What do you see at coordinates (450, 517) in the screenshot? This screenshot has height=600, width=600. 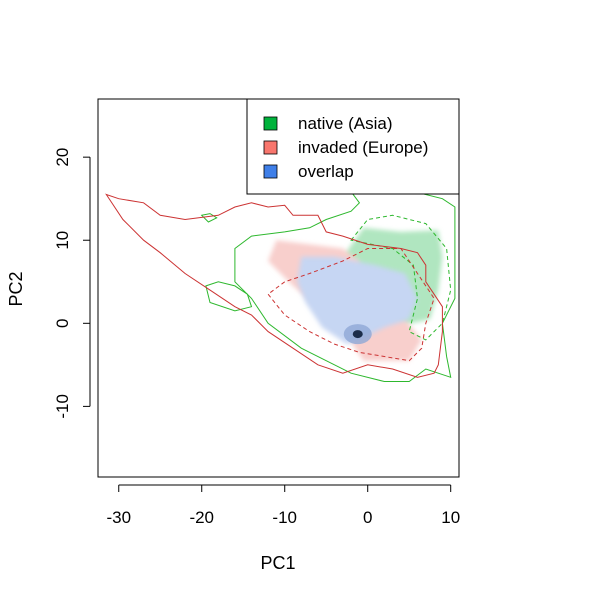 I see `x-tick-label: 10` at bounding box center [450, 517].